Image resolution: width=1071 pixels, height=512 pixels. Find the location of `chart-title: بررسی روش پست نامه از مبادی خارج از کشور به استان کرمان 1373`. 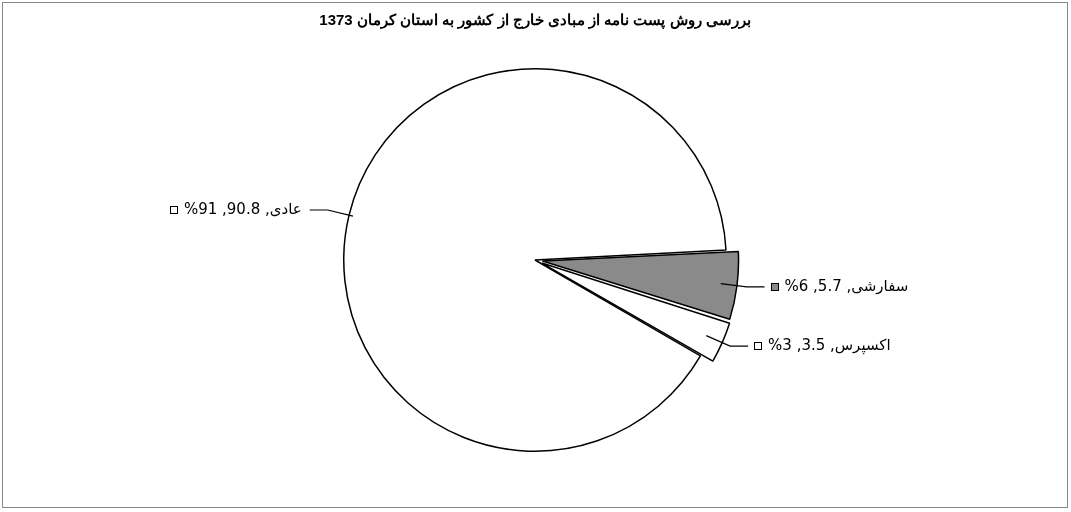

chart-title: بررسی روش پست نامه از مبادی خارج از کشور به استان کرمان 1373 is located at coordinates (535, 20).